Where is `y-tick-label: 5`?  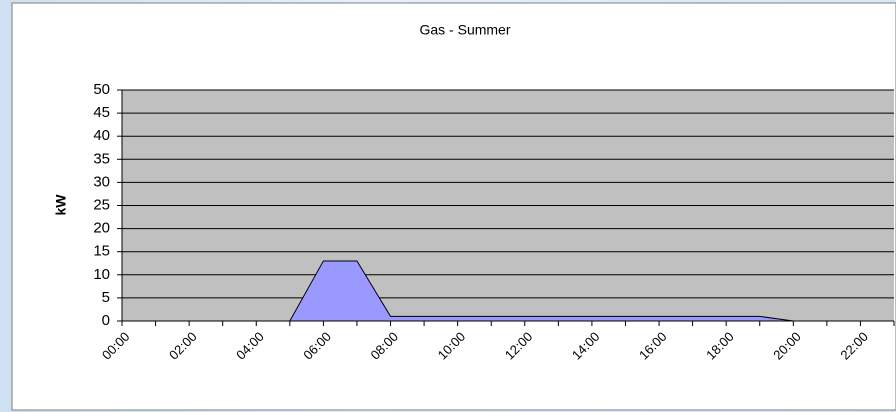 y-tick-label: 5 is located at coordinates (106, 297).